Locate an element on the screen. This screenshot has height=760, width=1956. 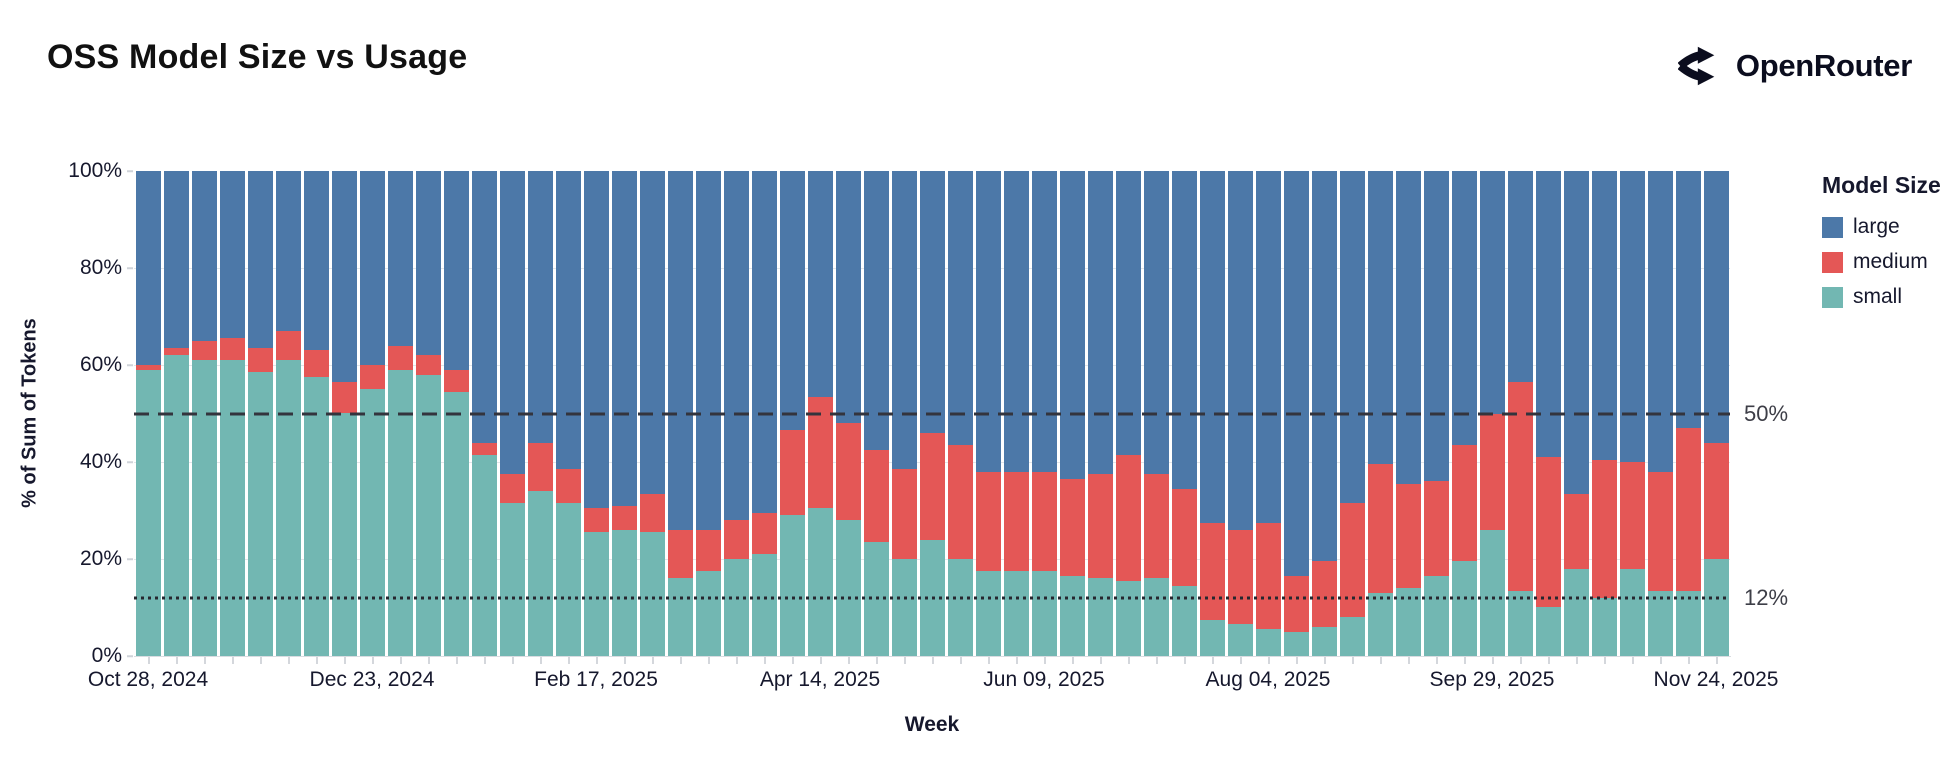
bar-week-Dec 09, 2024 is located at coordinates (316, 413).